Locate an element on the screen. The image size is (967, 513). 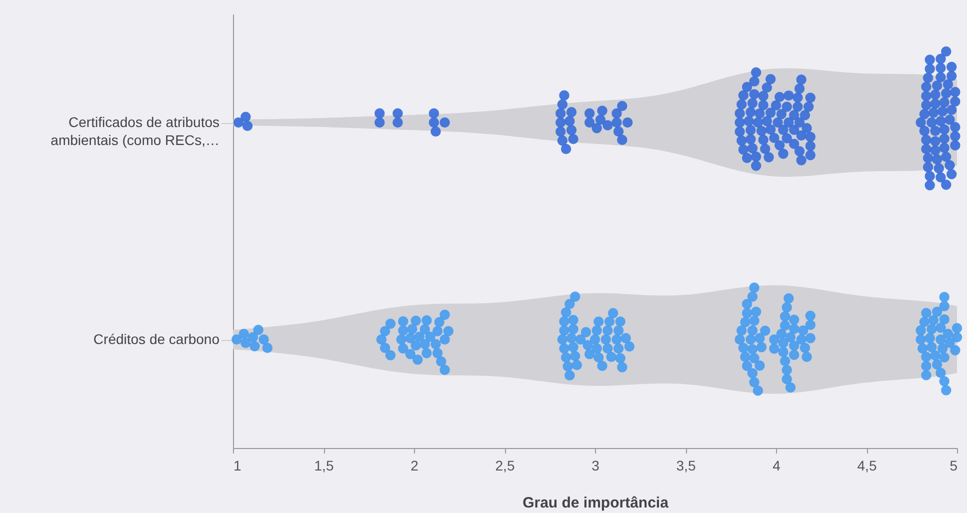
y-tick-label: Créditos de carbono is located at coordinates (156, 339).